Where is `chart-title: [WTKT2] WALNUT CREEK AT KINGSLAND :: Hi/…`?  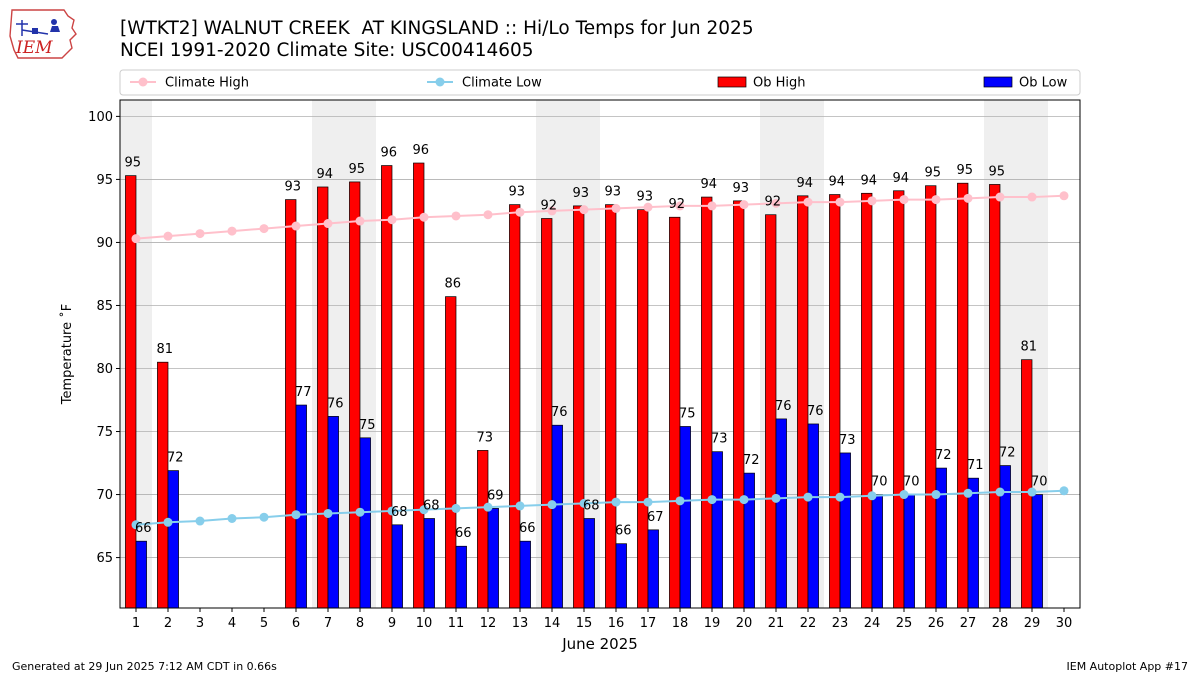
chart-title: [WTKT2] WALNUT CREEK AT KINGSLAND :: Hi/… is located at coordinates (437, 28).